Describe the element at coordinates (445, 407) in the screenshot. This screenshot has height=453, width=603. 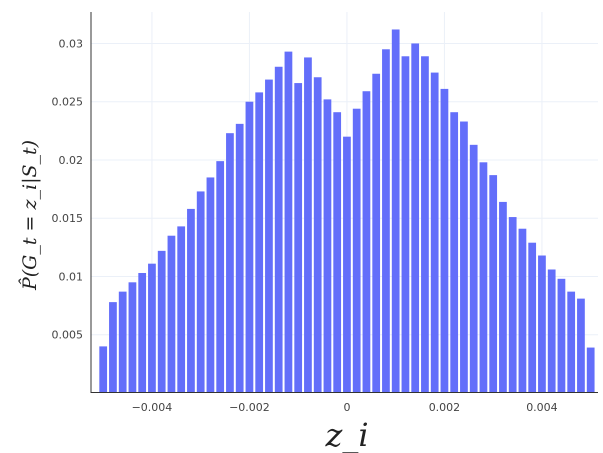
I see `x-tick-label: 0.002` at that location.